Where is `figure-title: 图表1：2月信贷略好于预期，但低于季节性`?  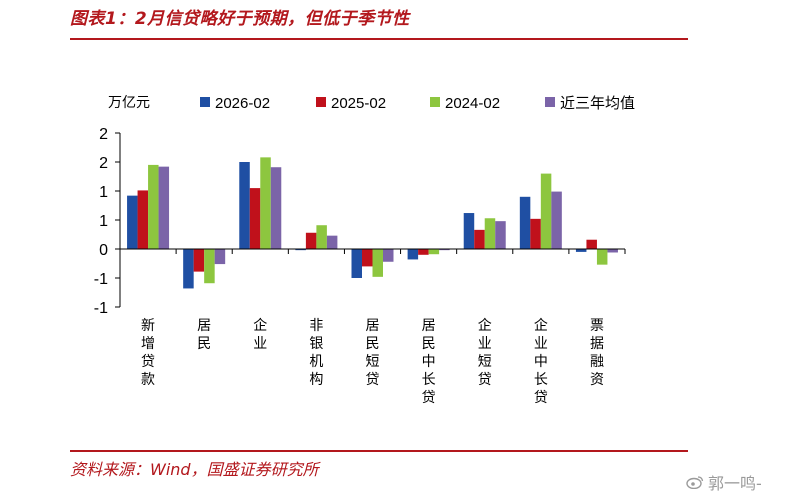 figure-title: 图表1：2月信贷略好于预期，但低于季节性 is located at coordinates (240, 19).